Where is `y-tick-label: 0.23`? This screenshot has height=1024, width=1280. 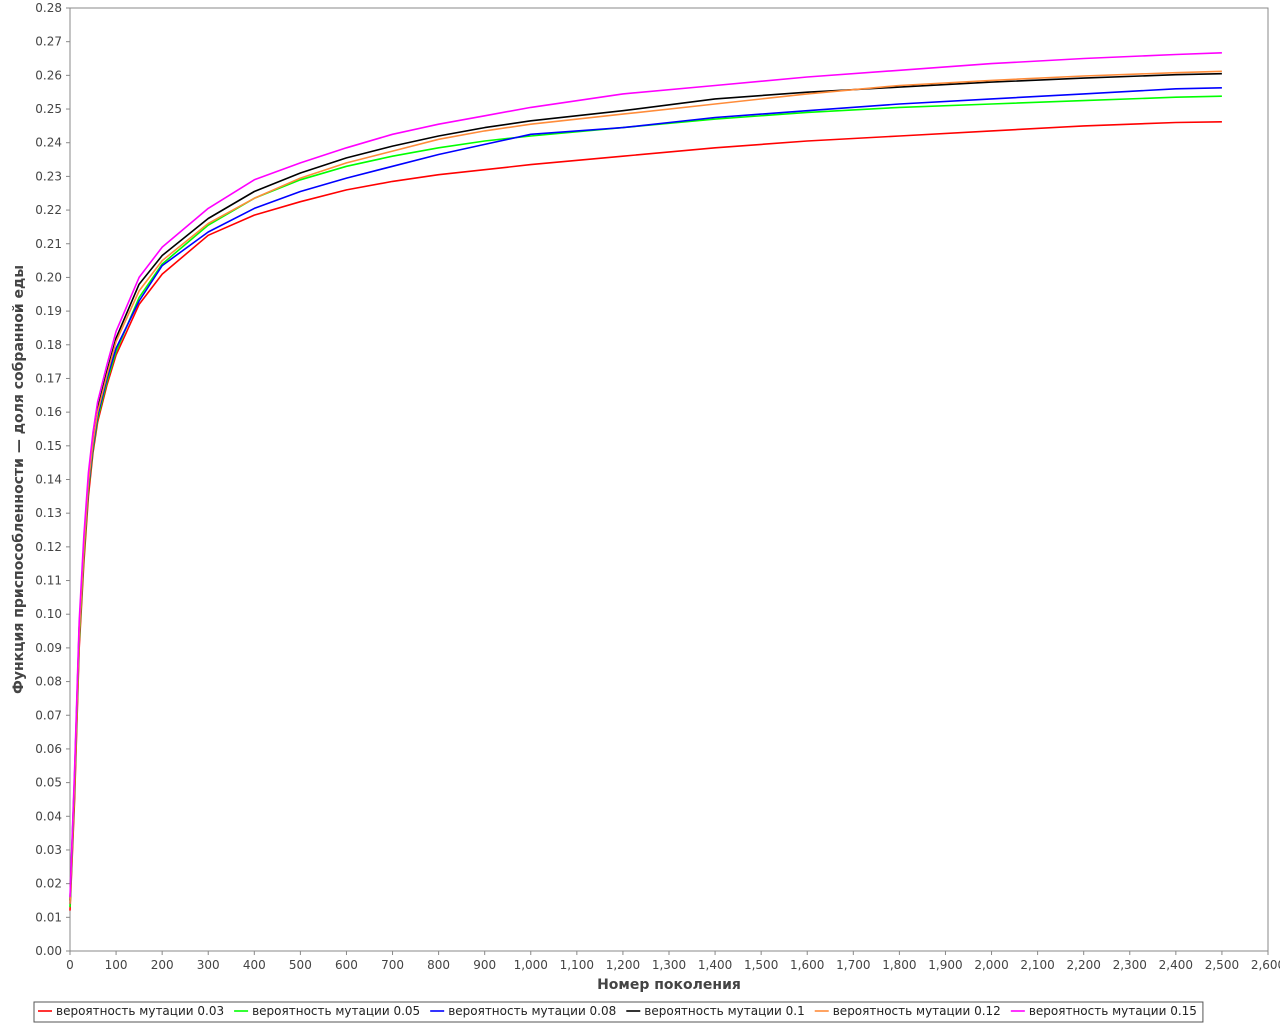
y-tick-label: 0.23 is located at coordinates (48, 176).